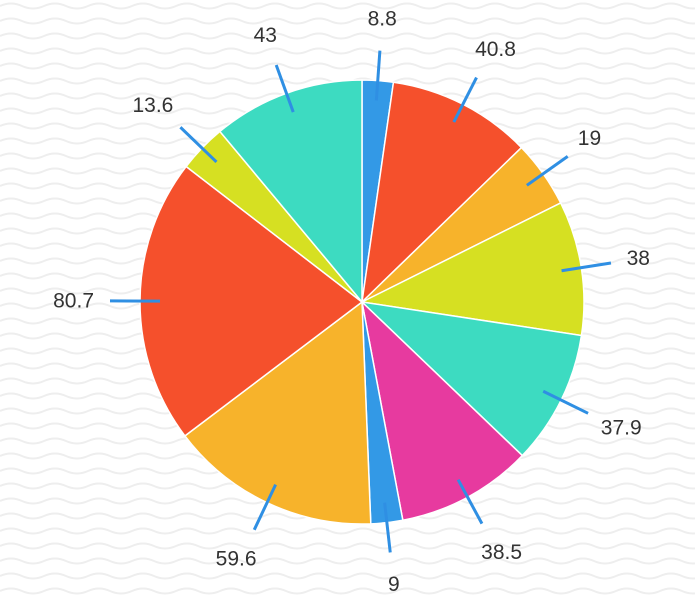  What do you see at coordinates (394, 584) in the screenshot?
I see `data-label-6: 9` at bounding box center [394, 584].